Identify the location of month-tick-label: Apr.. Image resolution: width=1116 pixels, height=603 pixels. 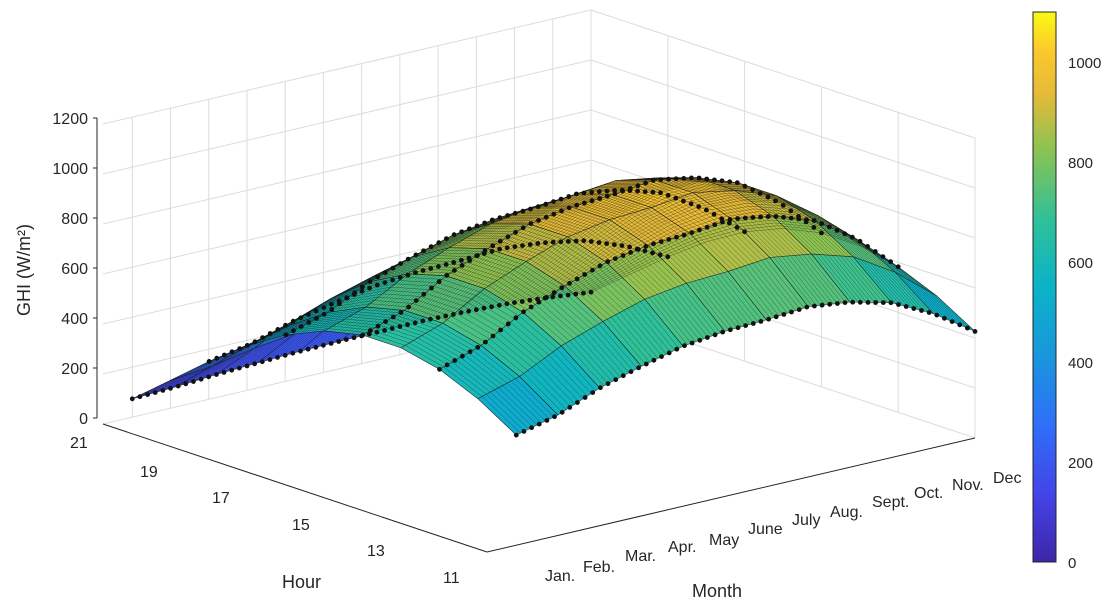
(682, 547).